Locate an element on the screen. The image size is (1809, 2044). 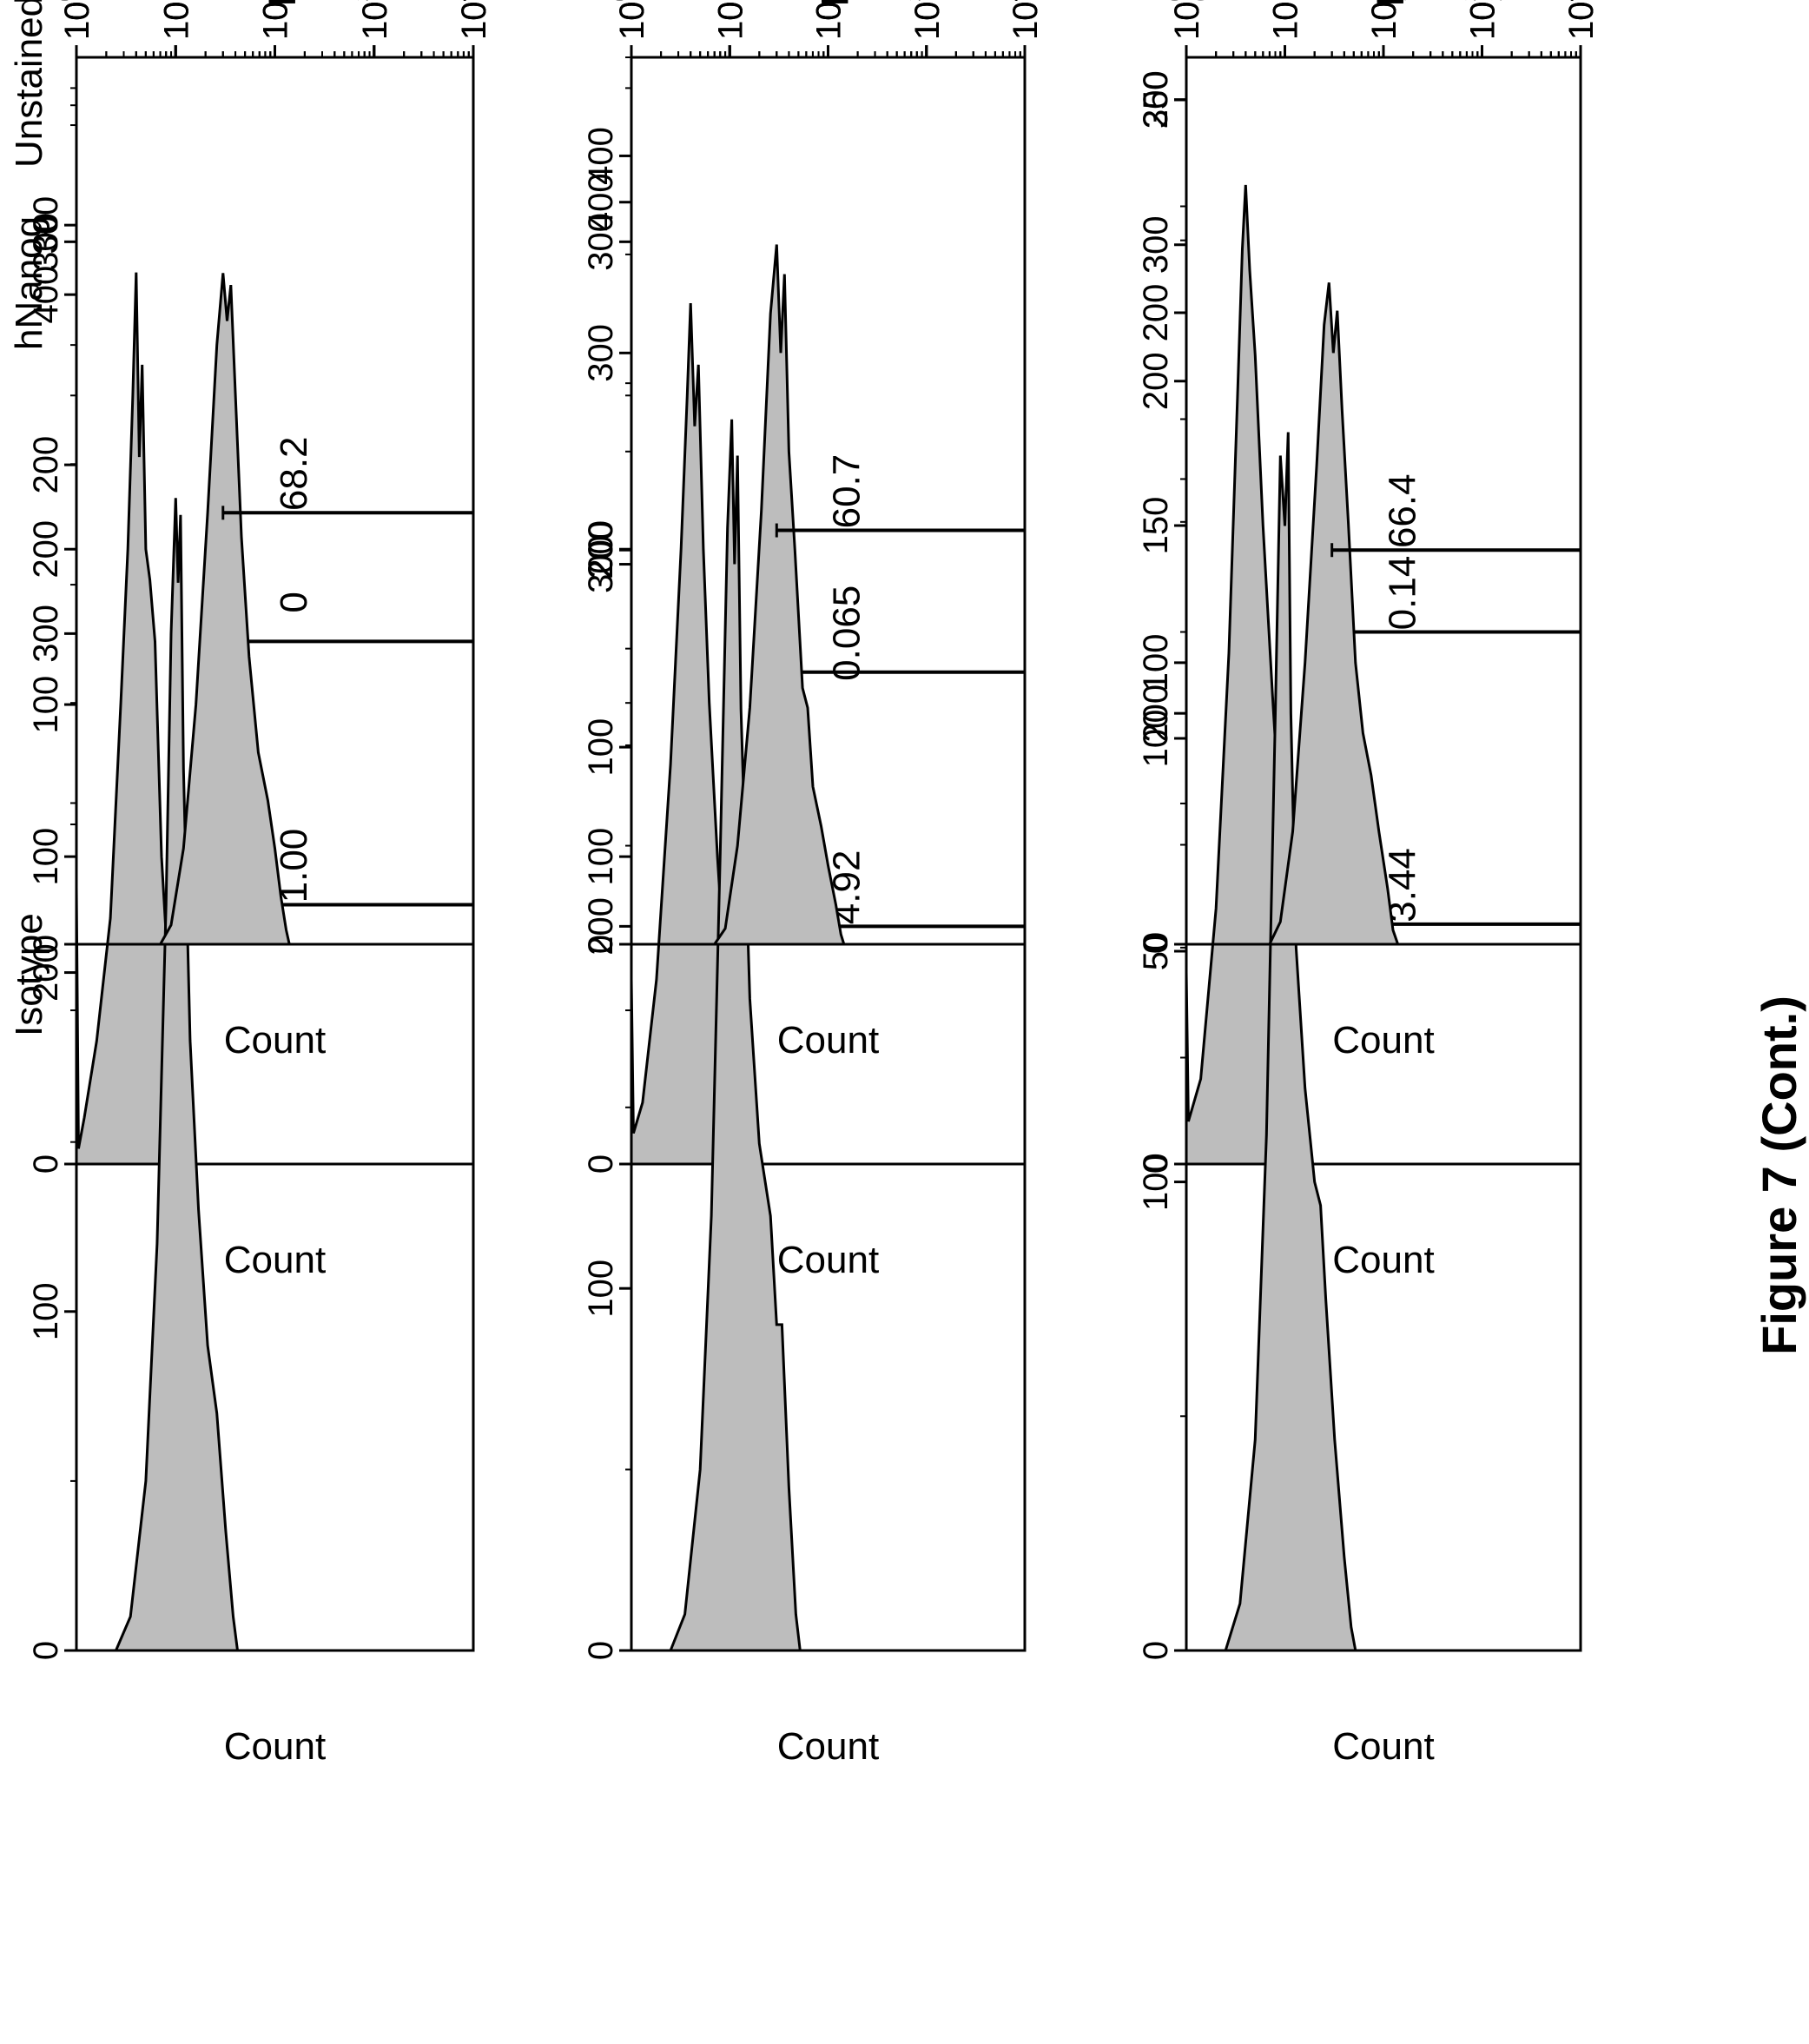
figure-caption: Figure 7 (Cont.) is located at coordinates (1779, 1175).